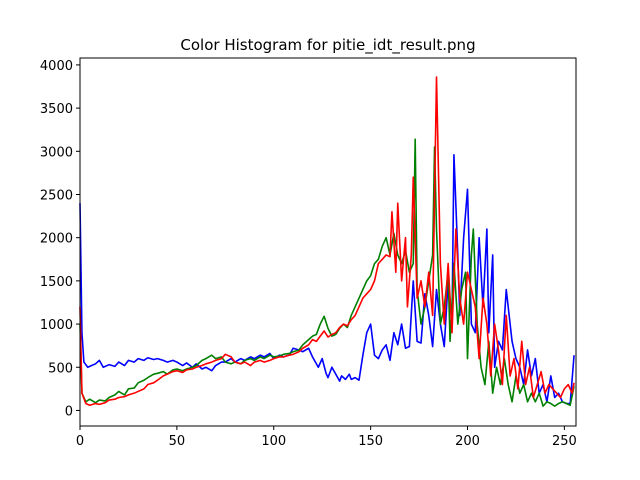 The image size is (640, 480). Describe the element at coordinates (56, 109) in the screenshot. I see `y-tick-label: 3500` at that location.